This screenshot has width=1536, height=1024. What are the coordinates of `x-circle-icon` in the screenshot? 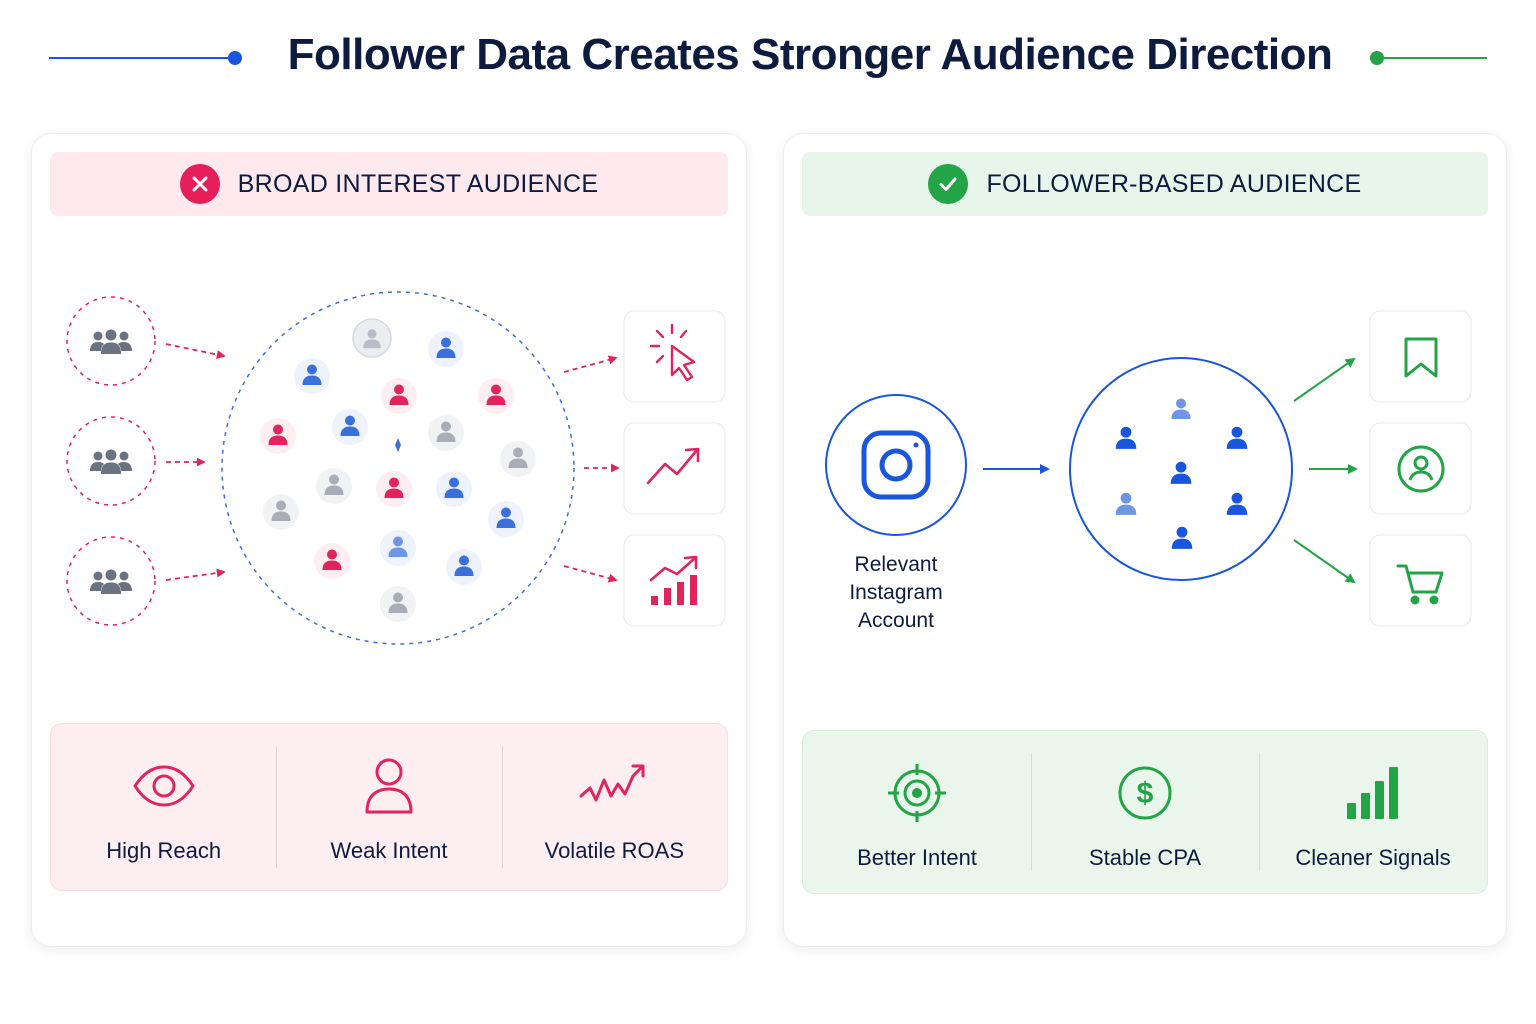 It's located at (199, 184).